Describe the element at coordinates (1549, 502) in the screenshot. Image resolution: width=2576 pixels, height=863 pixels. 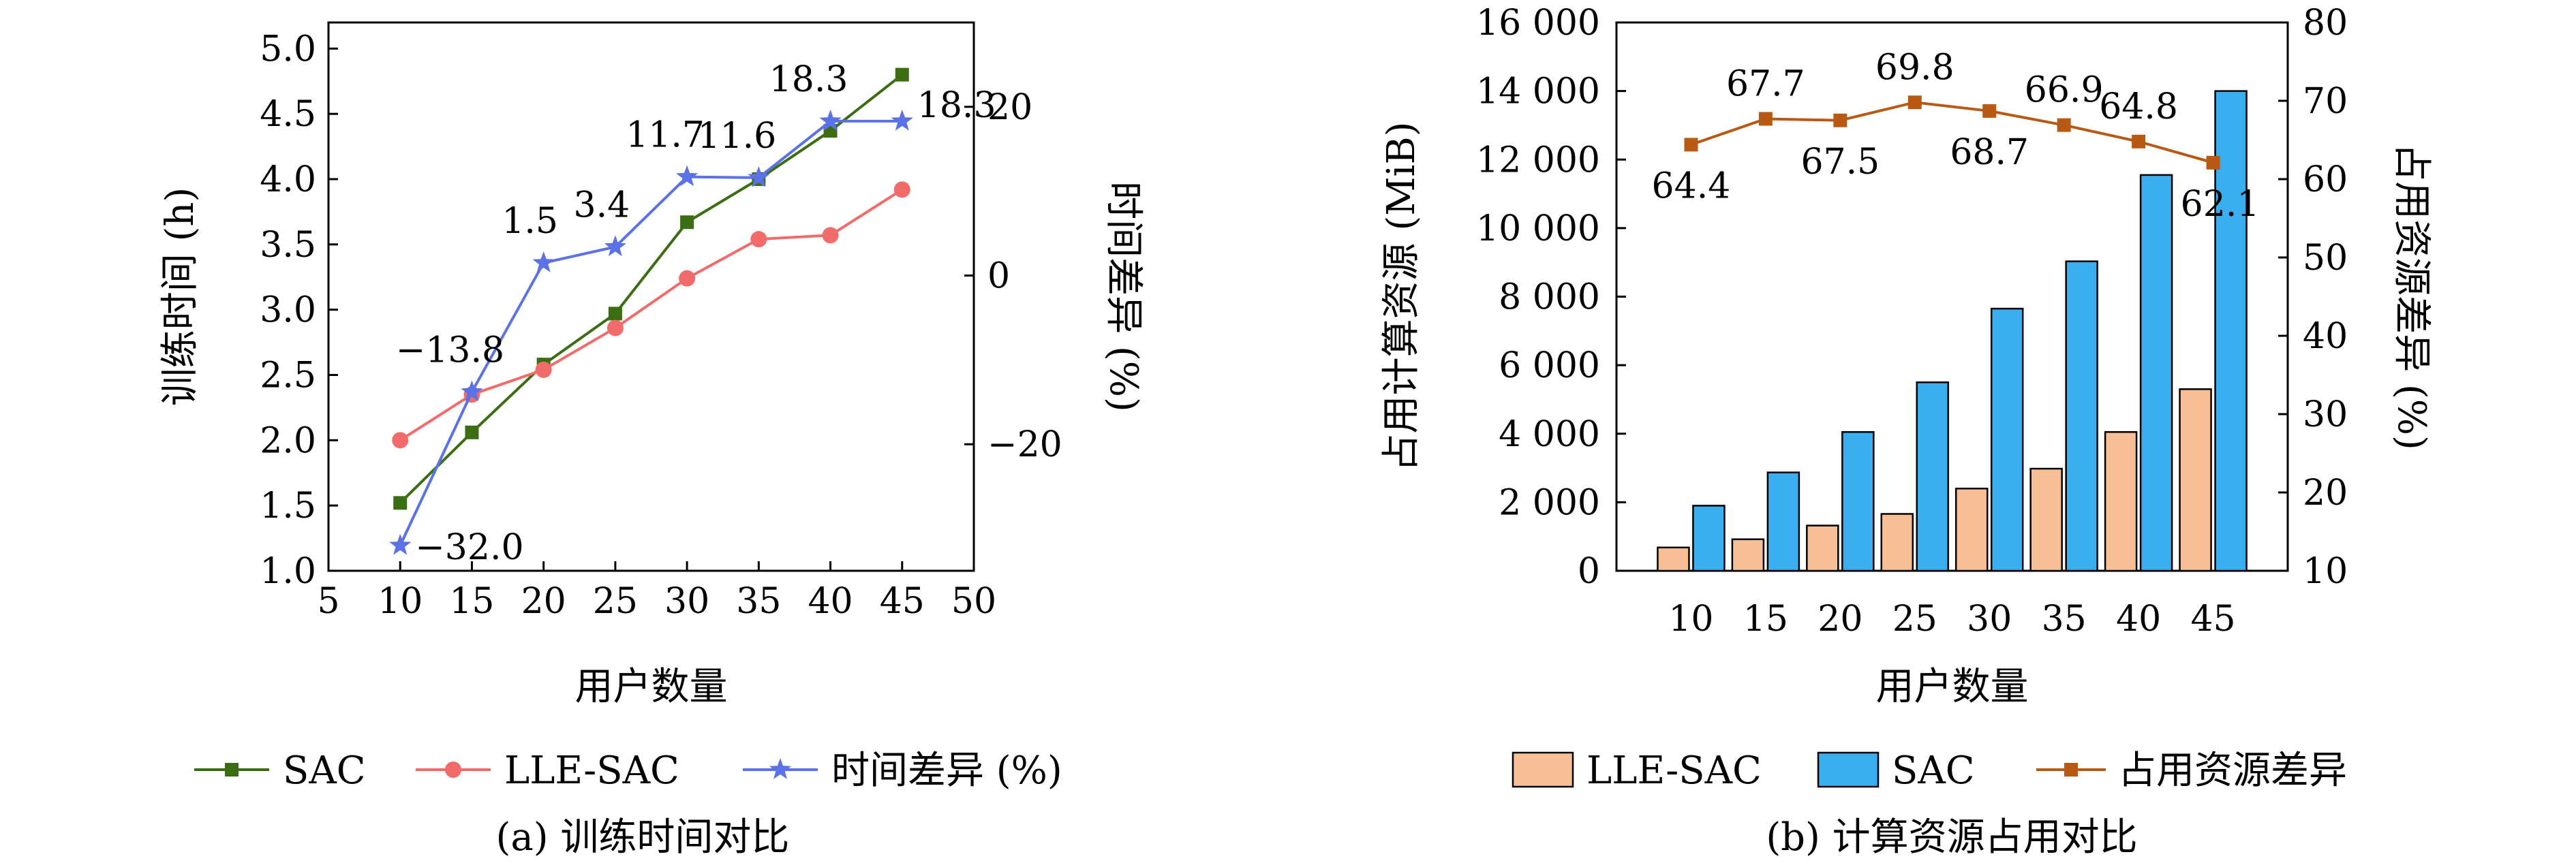
I see `y-tick-label: 2 000` at that location.